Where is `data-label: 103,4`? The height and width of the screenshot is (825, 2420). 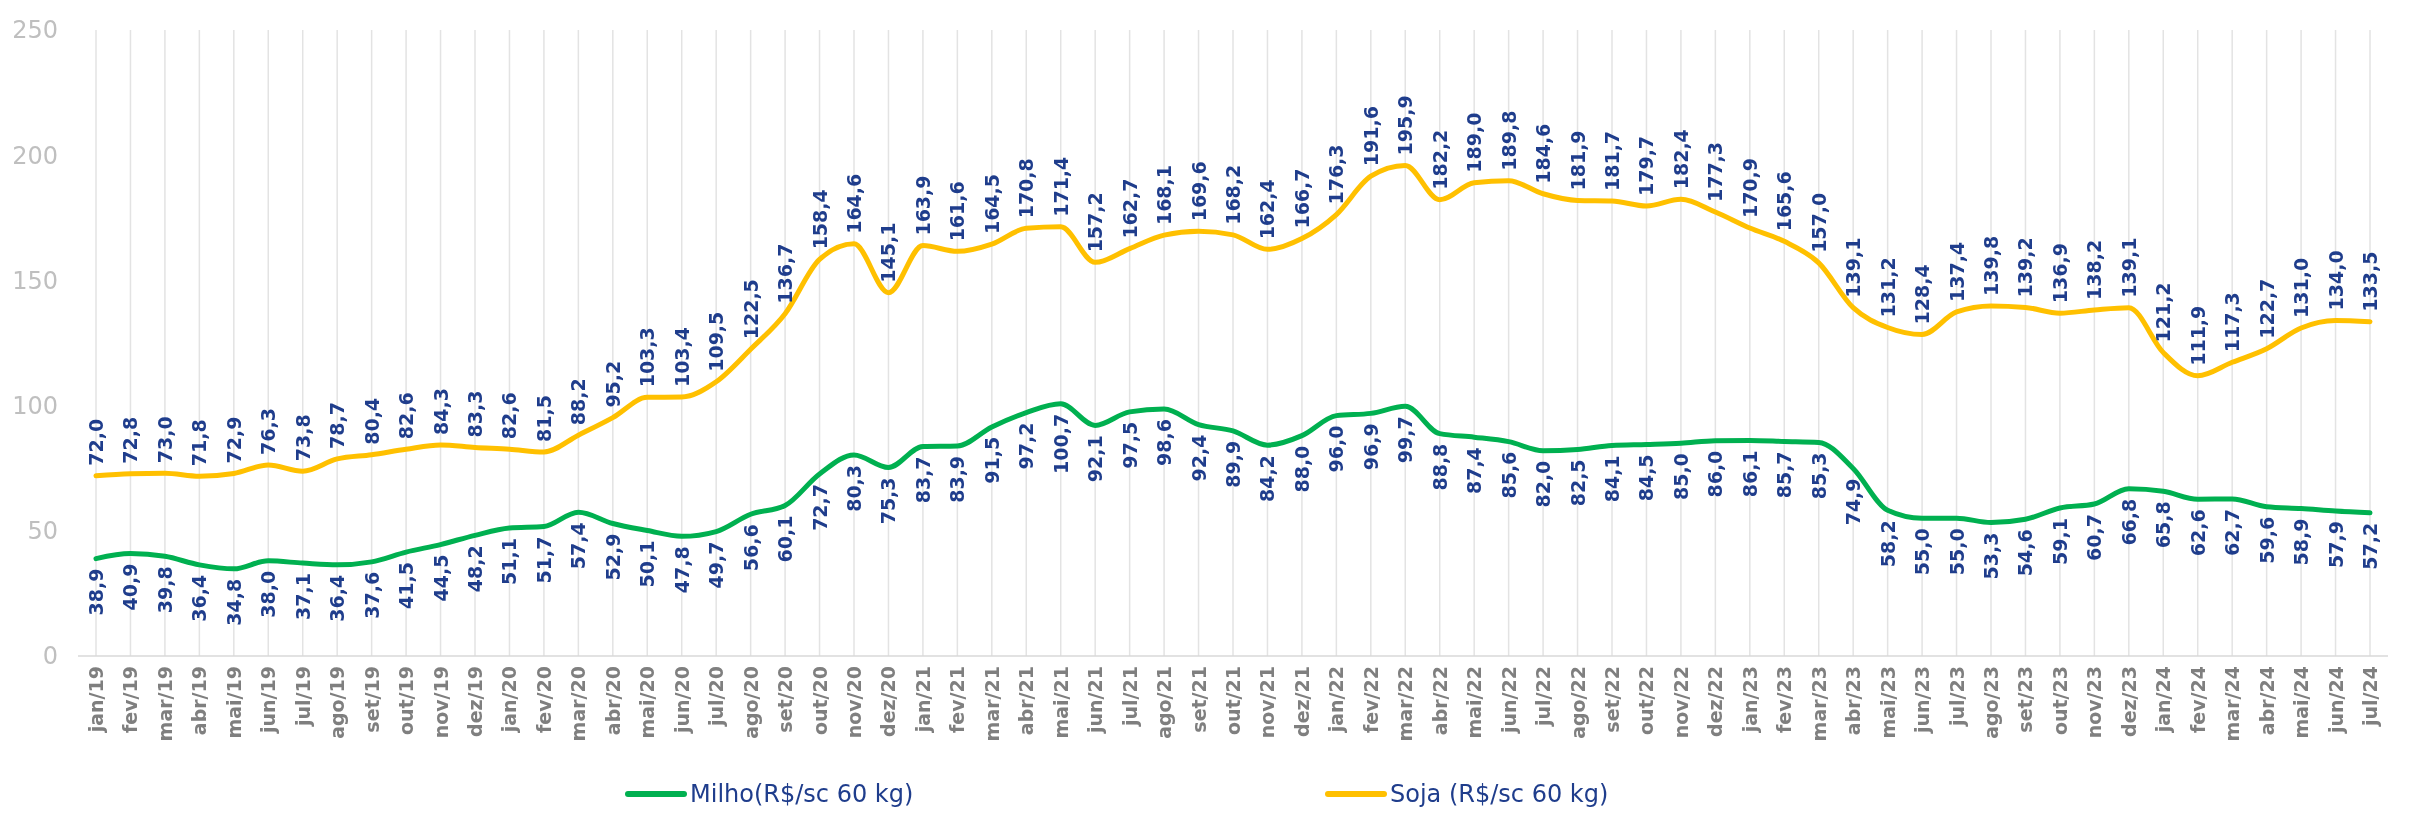
data-label: 103,4 is located at coordinates (681, 357).